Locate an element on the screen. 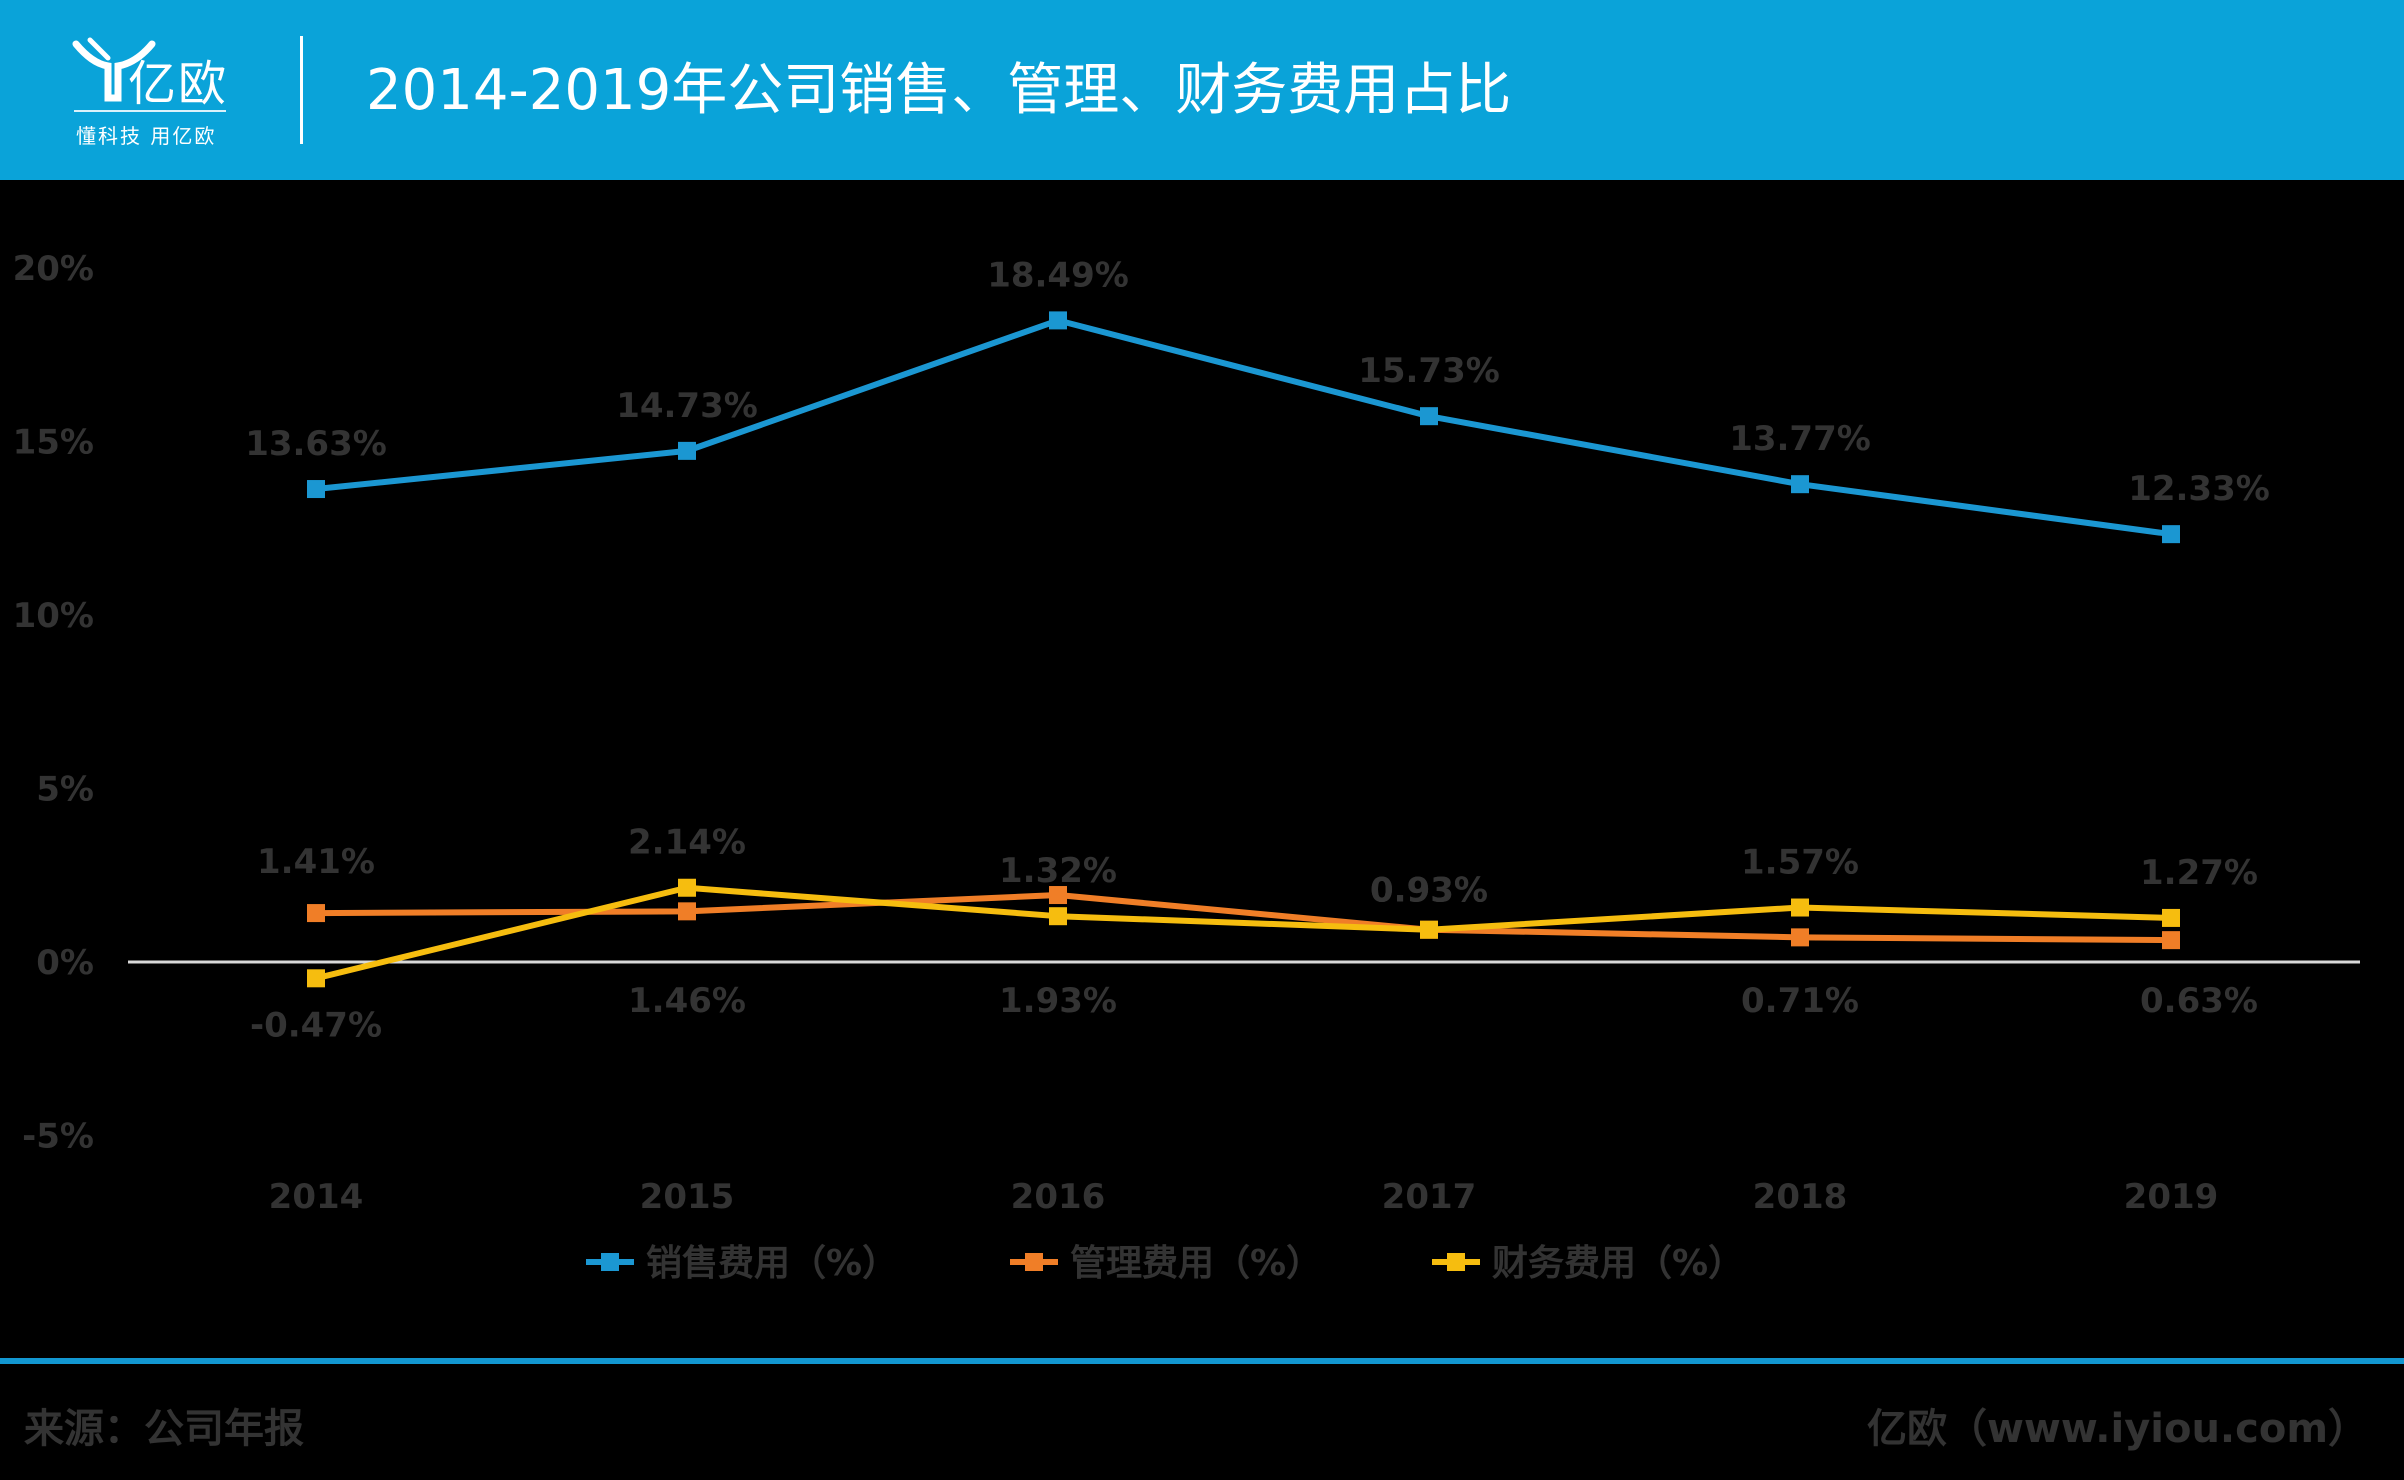 This screenshot has width=2404, height=1480. site-credit: 亿欧（www.iyiou.com） is located at coordinates (2117, 1425).